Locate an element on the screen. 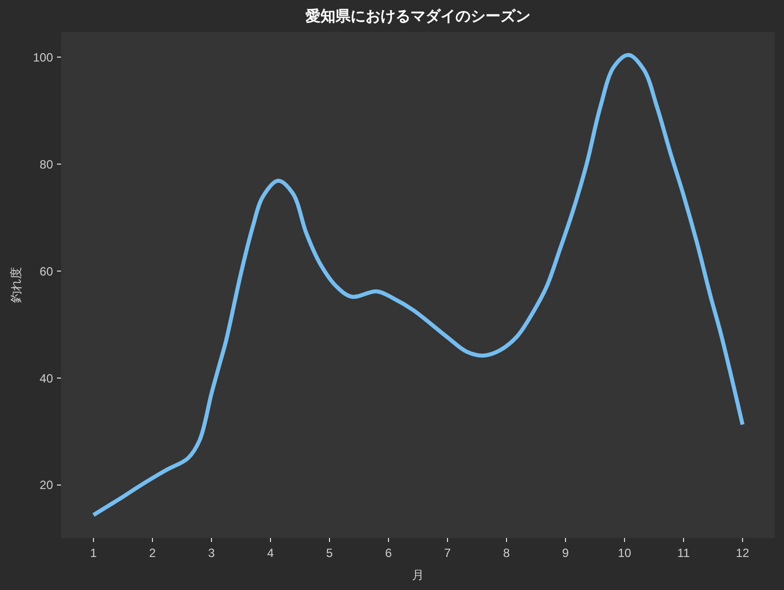  x-tick-label: 6 is located at coordinates (388, 553).